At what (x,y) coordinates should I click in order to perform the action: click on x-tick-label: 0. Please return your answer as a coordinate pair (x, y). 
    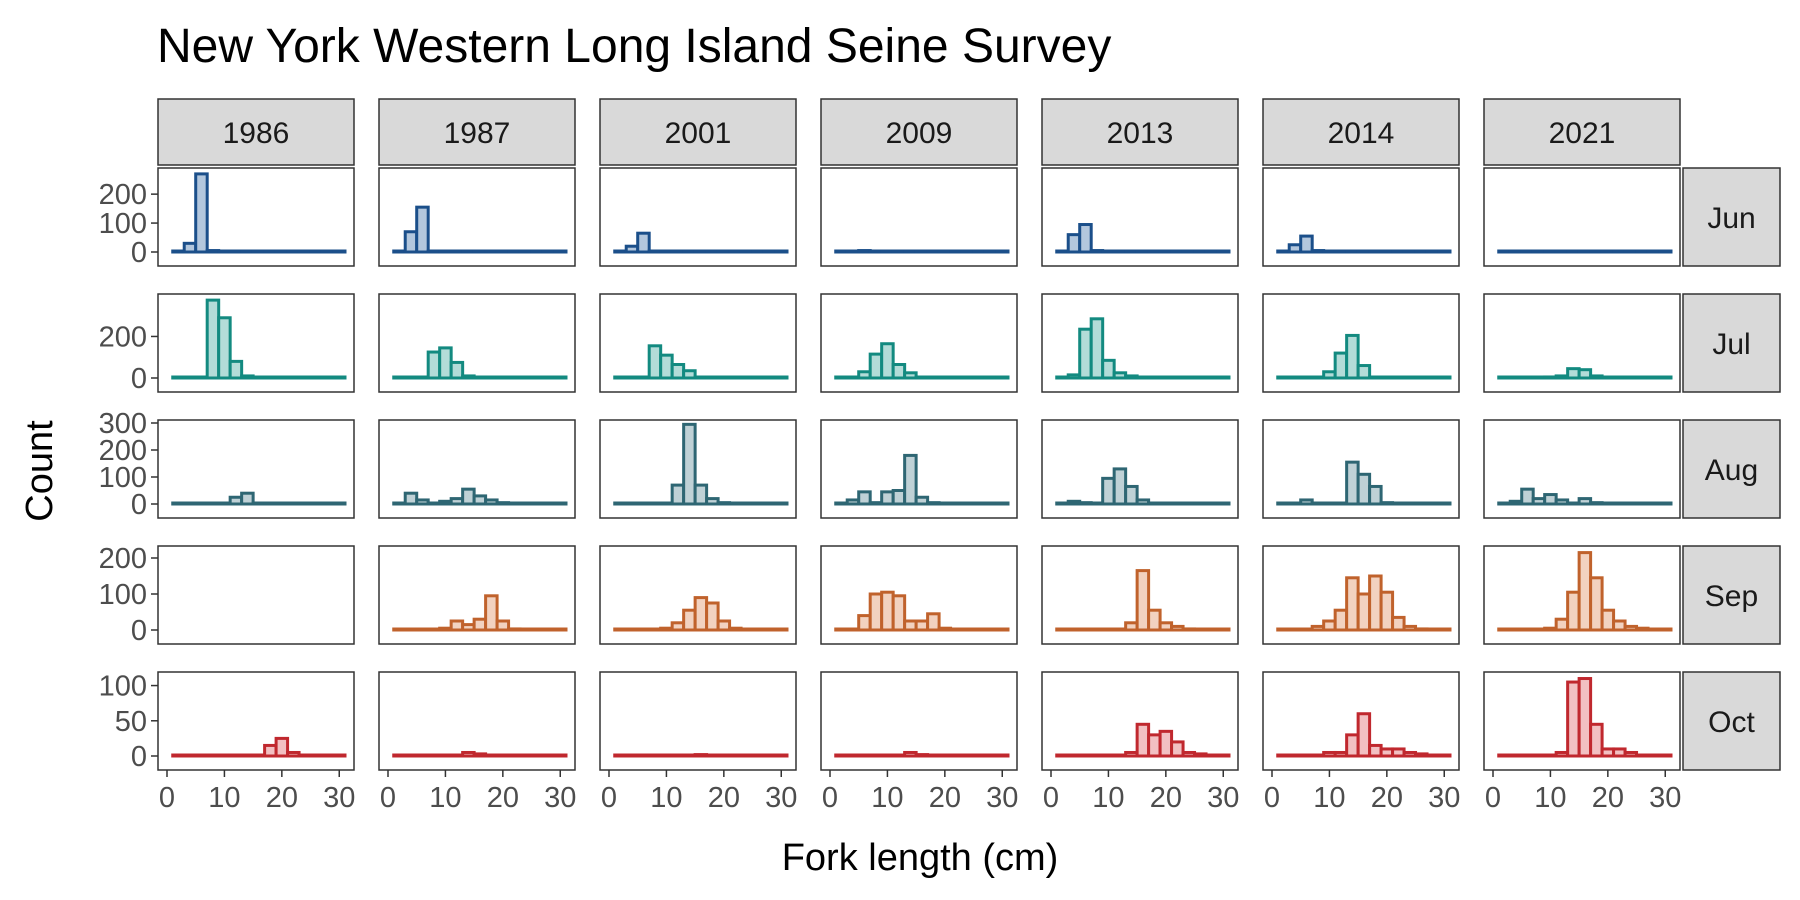
    Looking at the image, I should click on (1493, 798).